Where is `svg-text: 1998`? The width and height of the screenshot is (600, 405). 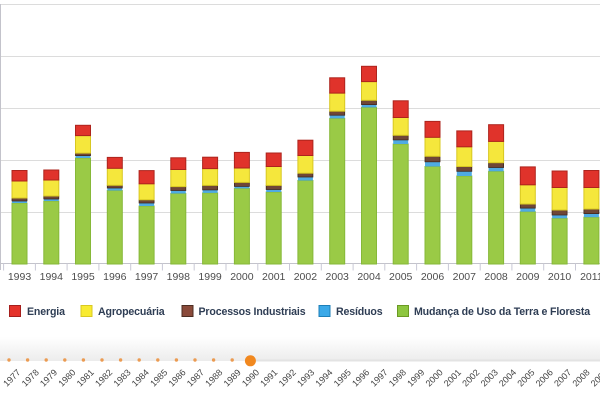 svg-text: 1998 is located at coordinates (179, 277).